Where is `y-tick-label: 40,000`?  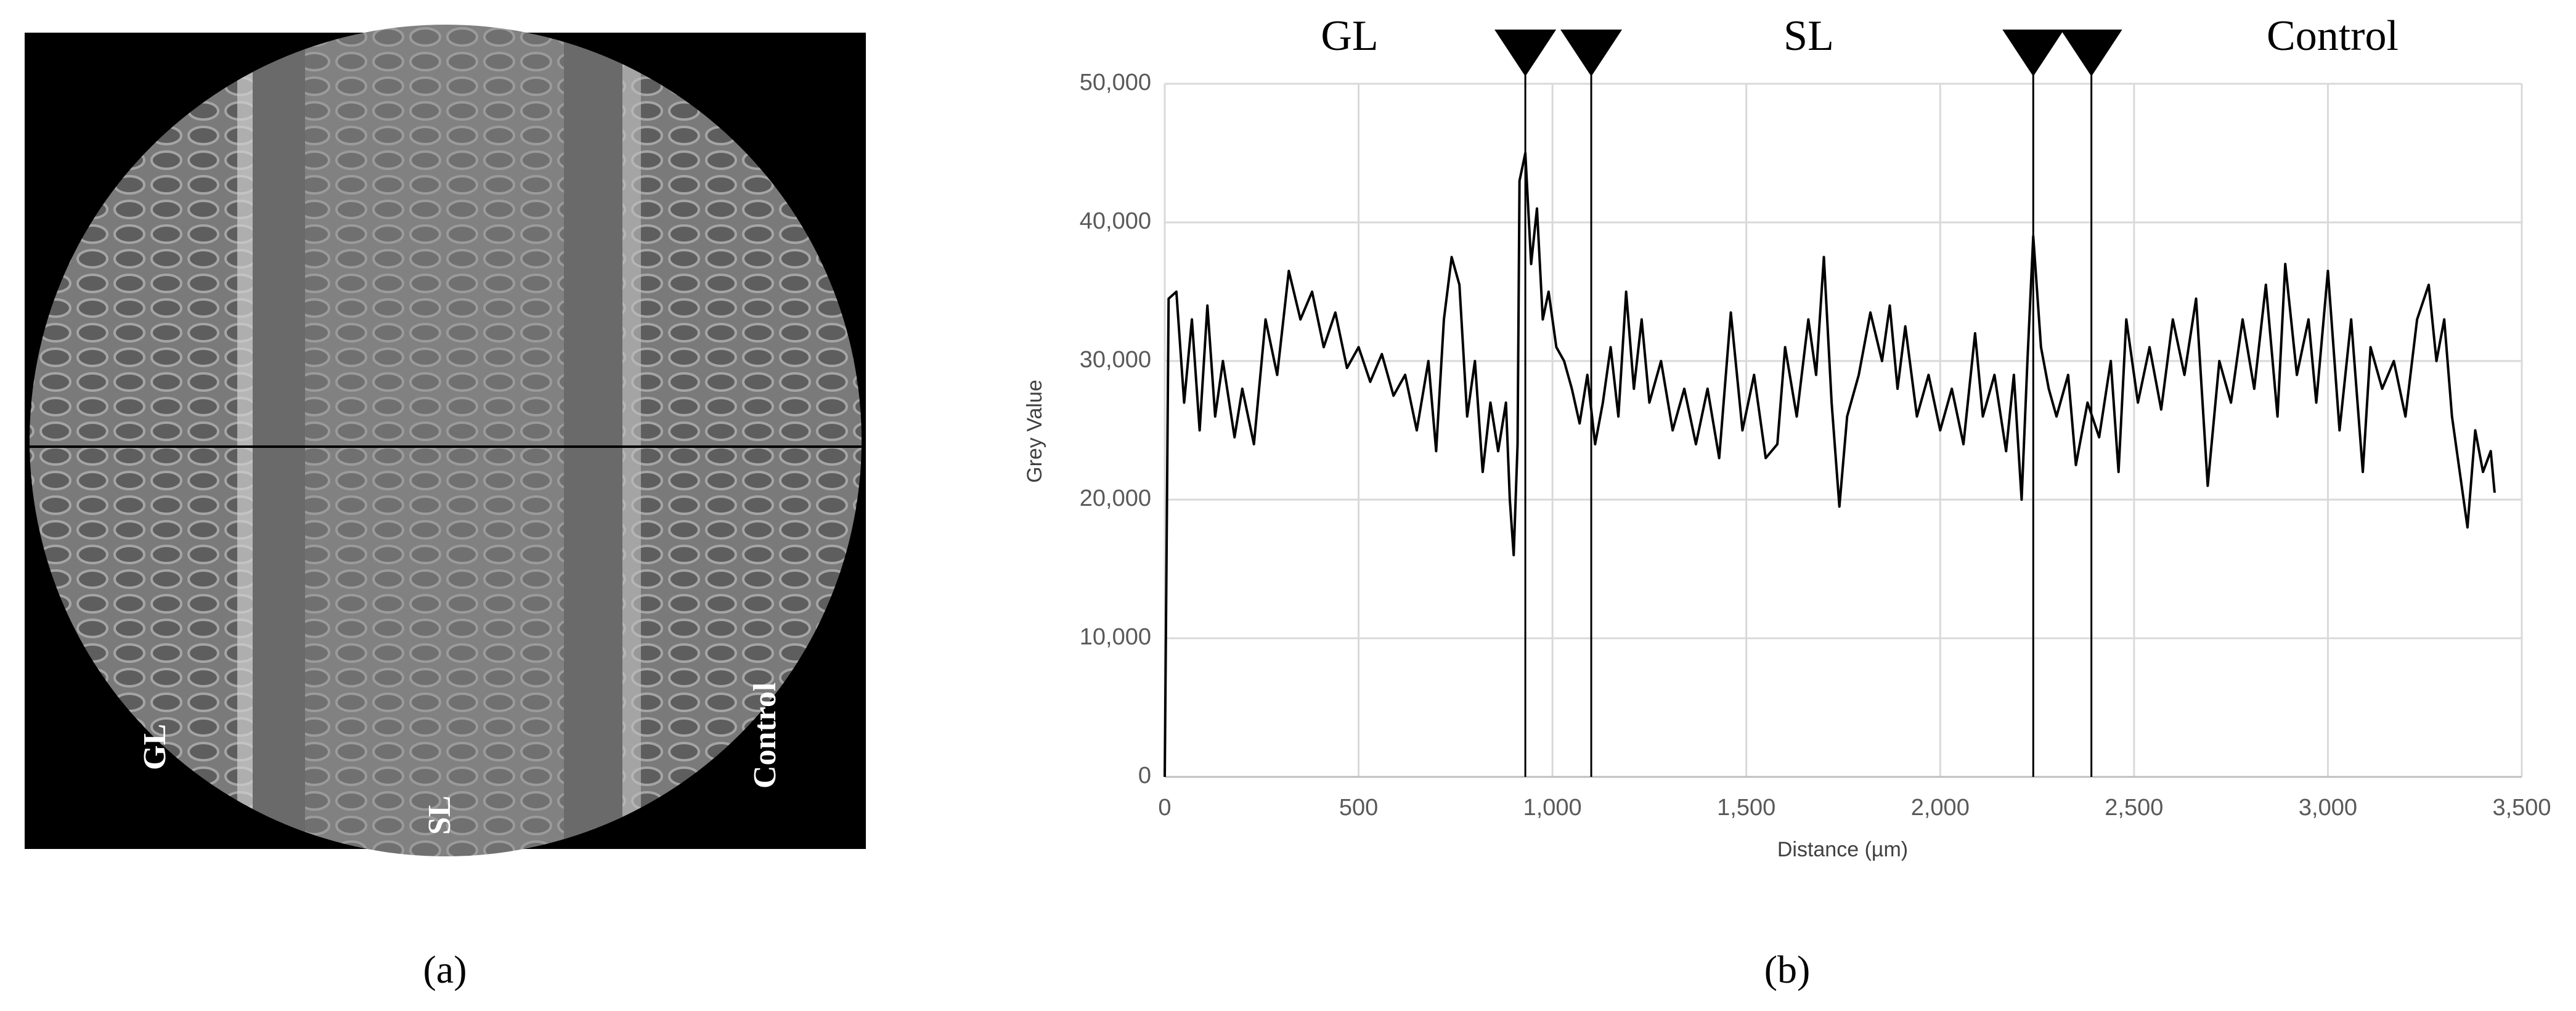 y-tick-label: 40,000 is located at coordinates (1115, 221).